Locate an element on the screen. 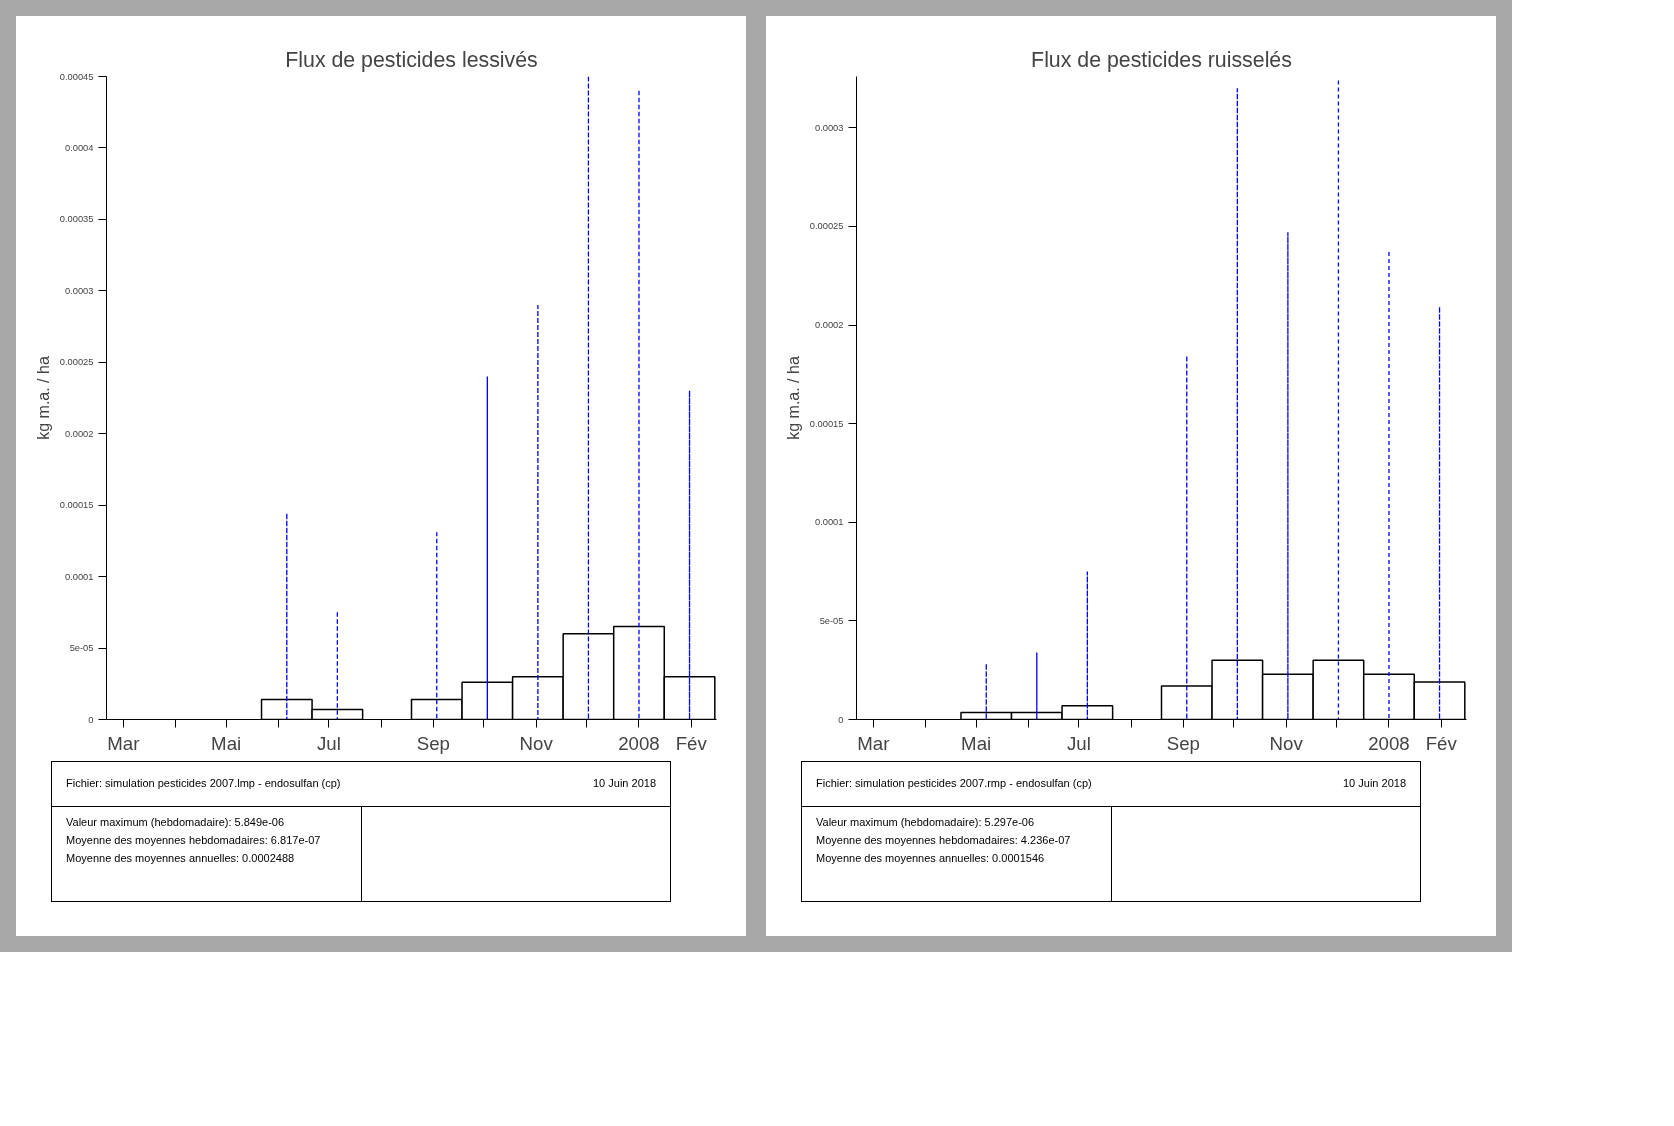  y-tick-label: 0.00045 is located at coordinates (76, 76).